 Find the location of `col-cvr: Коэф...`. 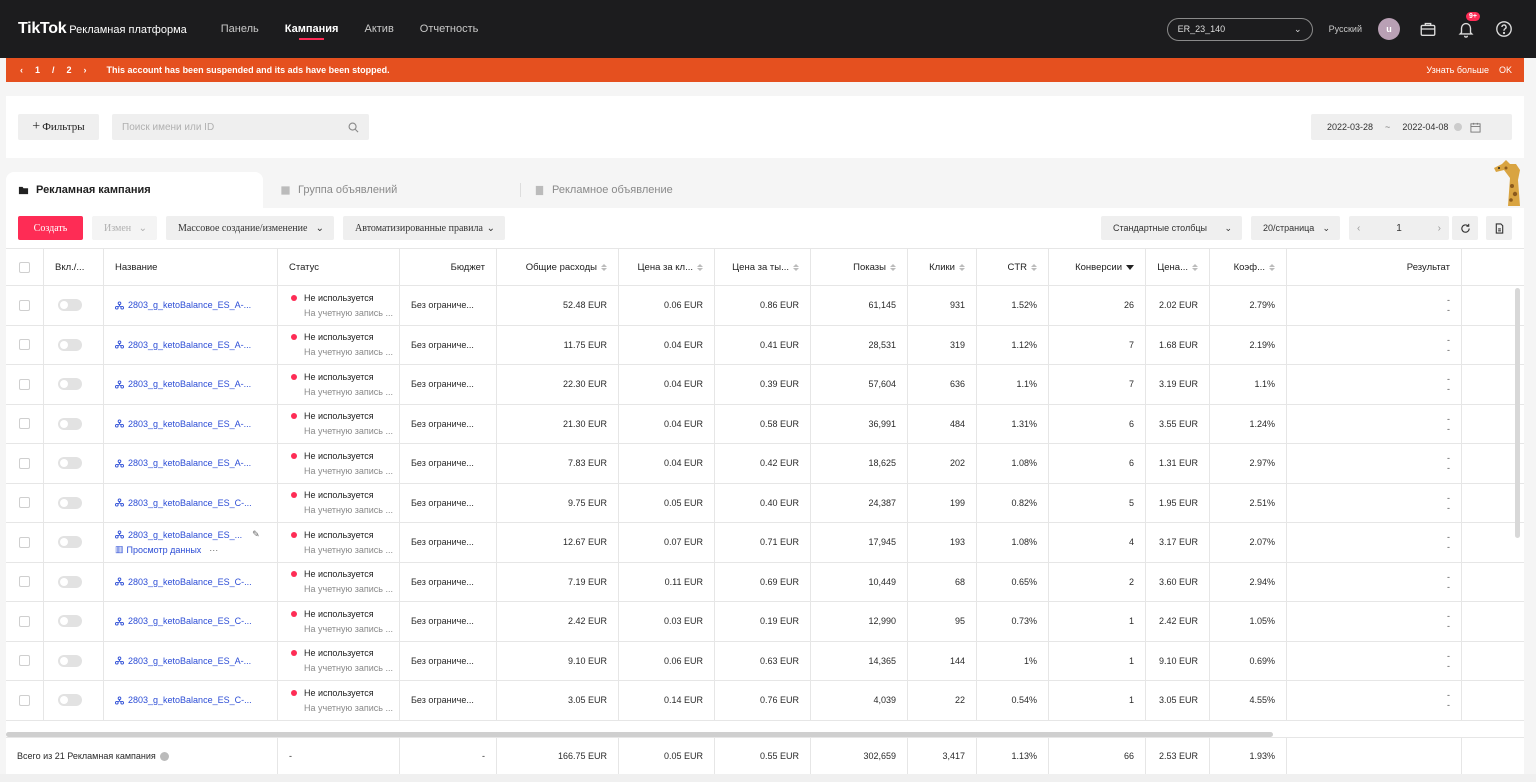

col-cvr: Коэф... is located at coordinates (1249, 267).